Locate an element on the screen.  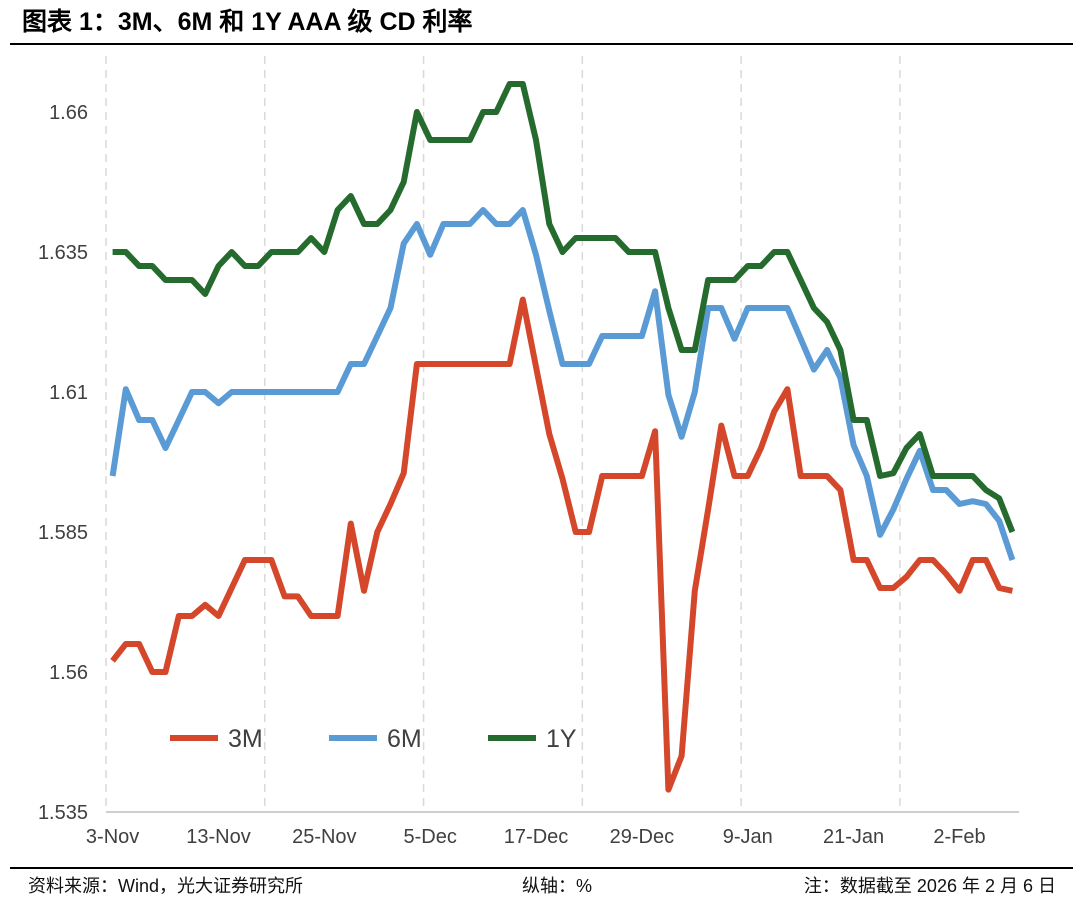
y-tick-label: 1.56 is located at coordinates (68, 673).